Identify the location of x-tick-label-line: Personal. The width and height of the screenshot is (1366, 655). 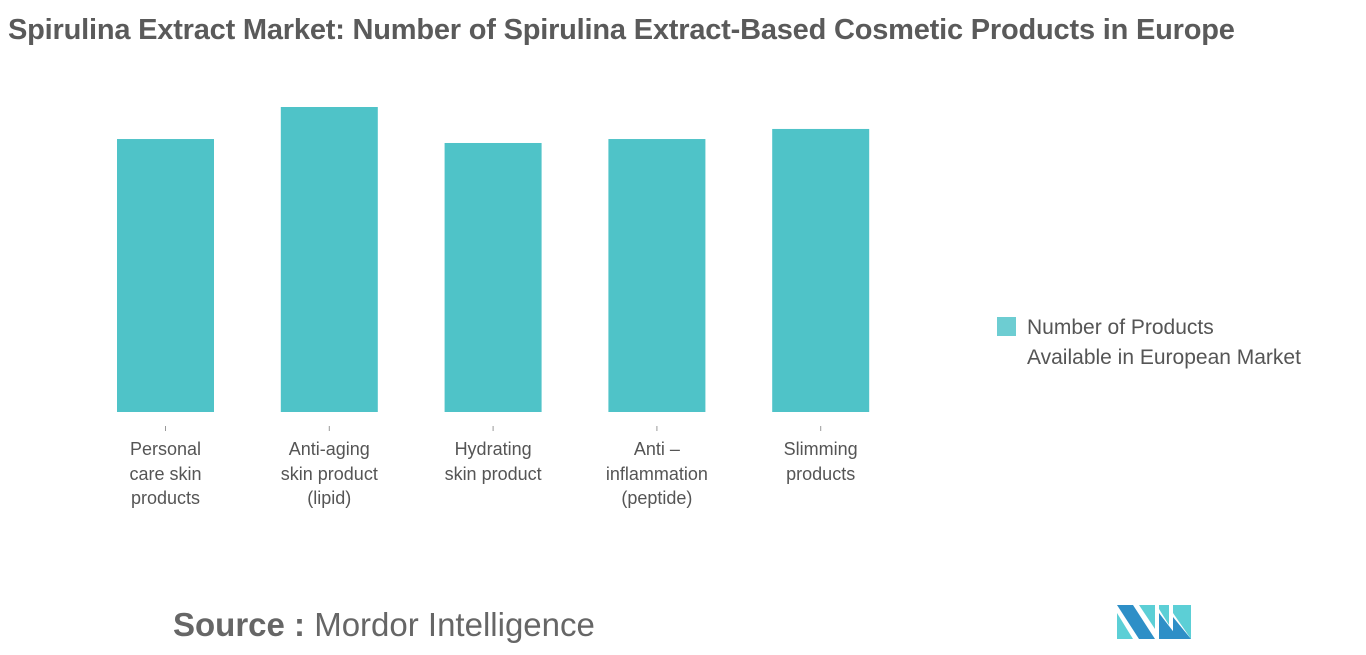
(165, 449).